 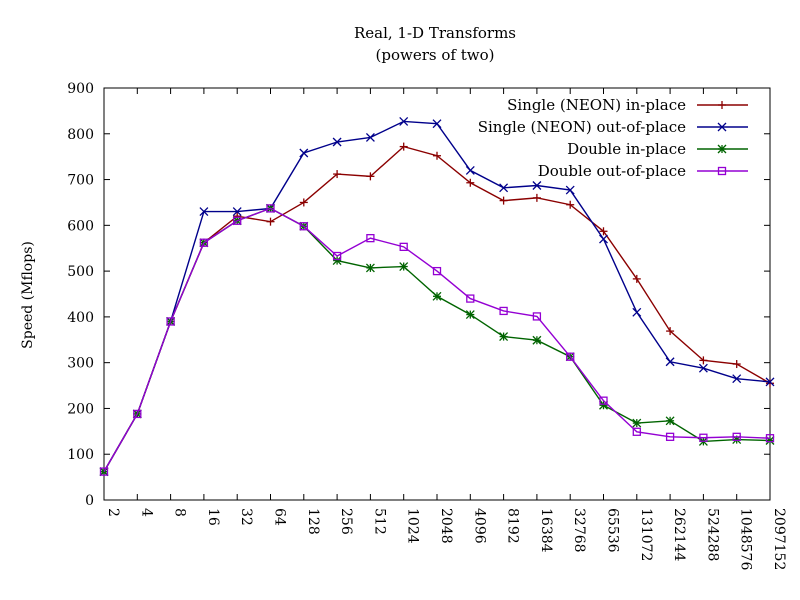 What do you see at coordinates (612, 171) in the screenshot?
I see `legend-label: Double out-of-place` at bounding box center [612, 171].